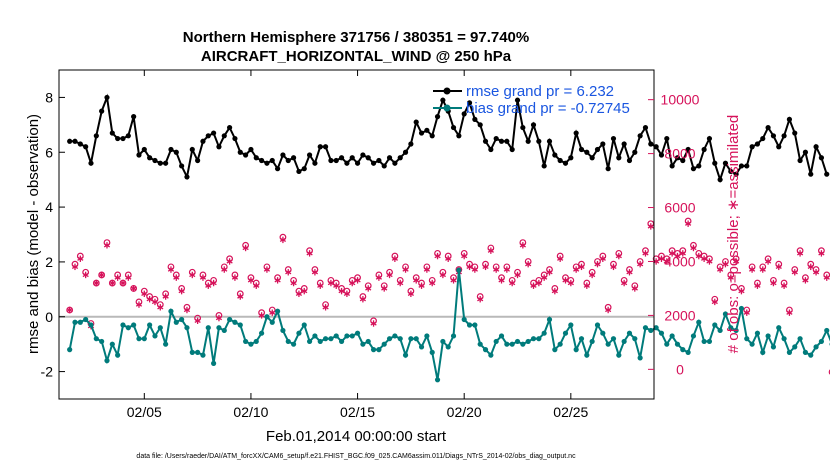 The height and width of the screenshot is (470, 830). Describe the element at coordinates (829, 372) in the screenshot. I see `obs-possible-marker` at that location.